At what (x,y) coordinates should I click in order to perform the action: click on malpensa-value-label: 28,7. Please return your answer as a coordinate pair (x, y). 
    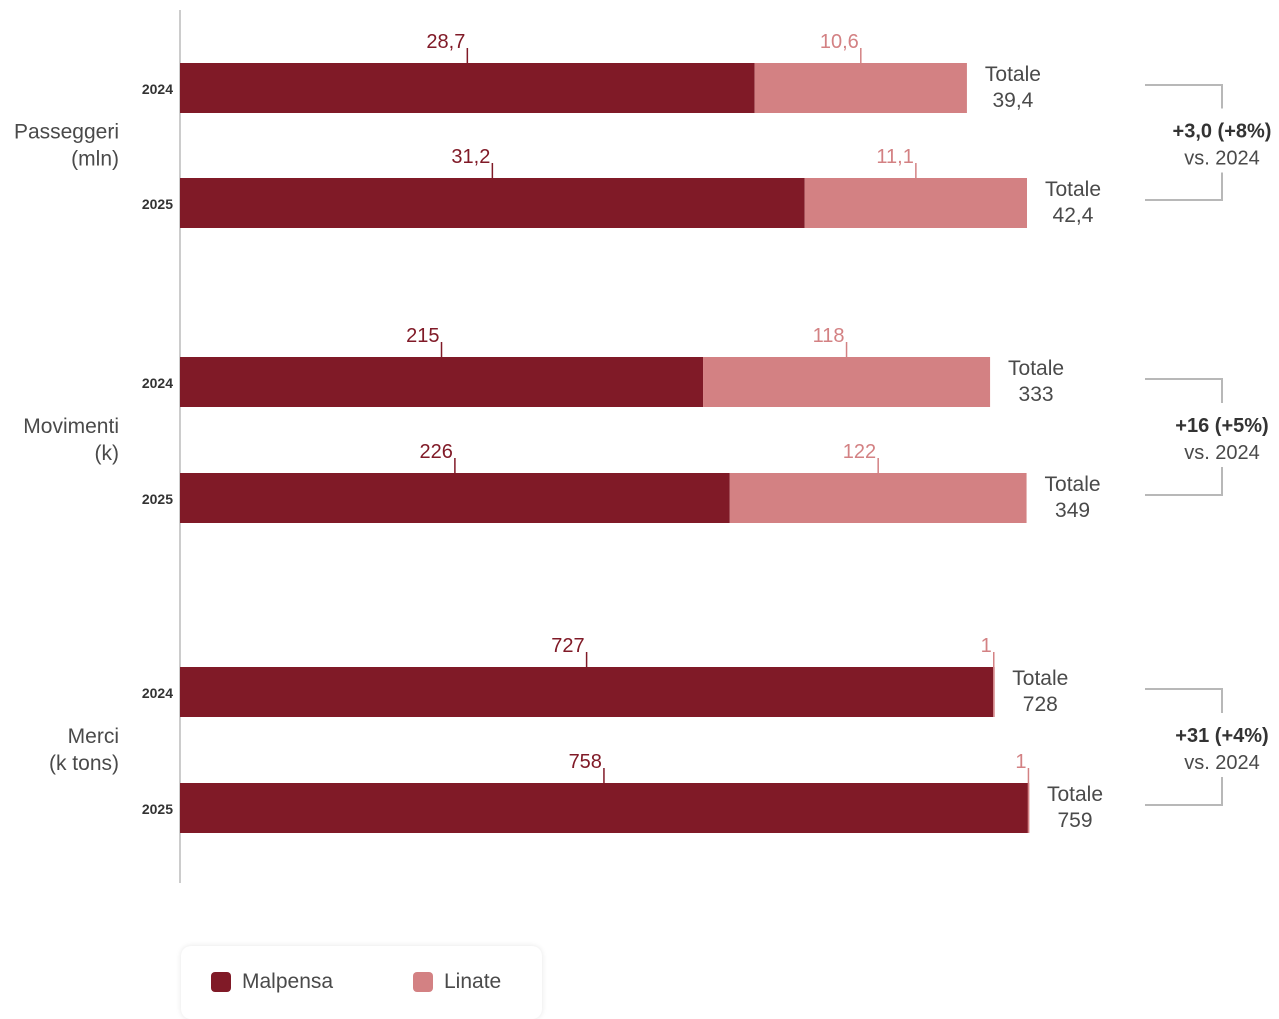
    Looking at the image, I should click on (445, 42).